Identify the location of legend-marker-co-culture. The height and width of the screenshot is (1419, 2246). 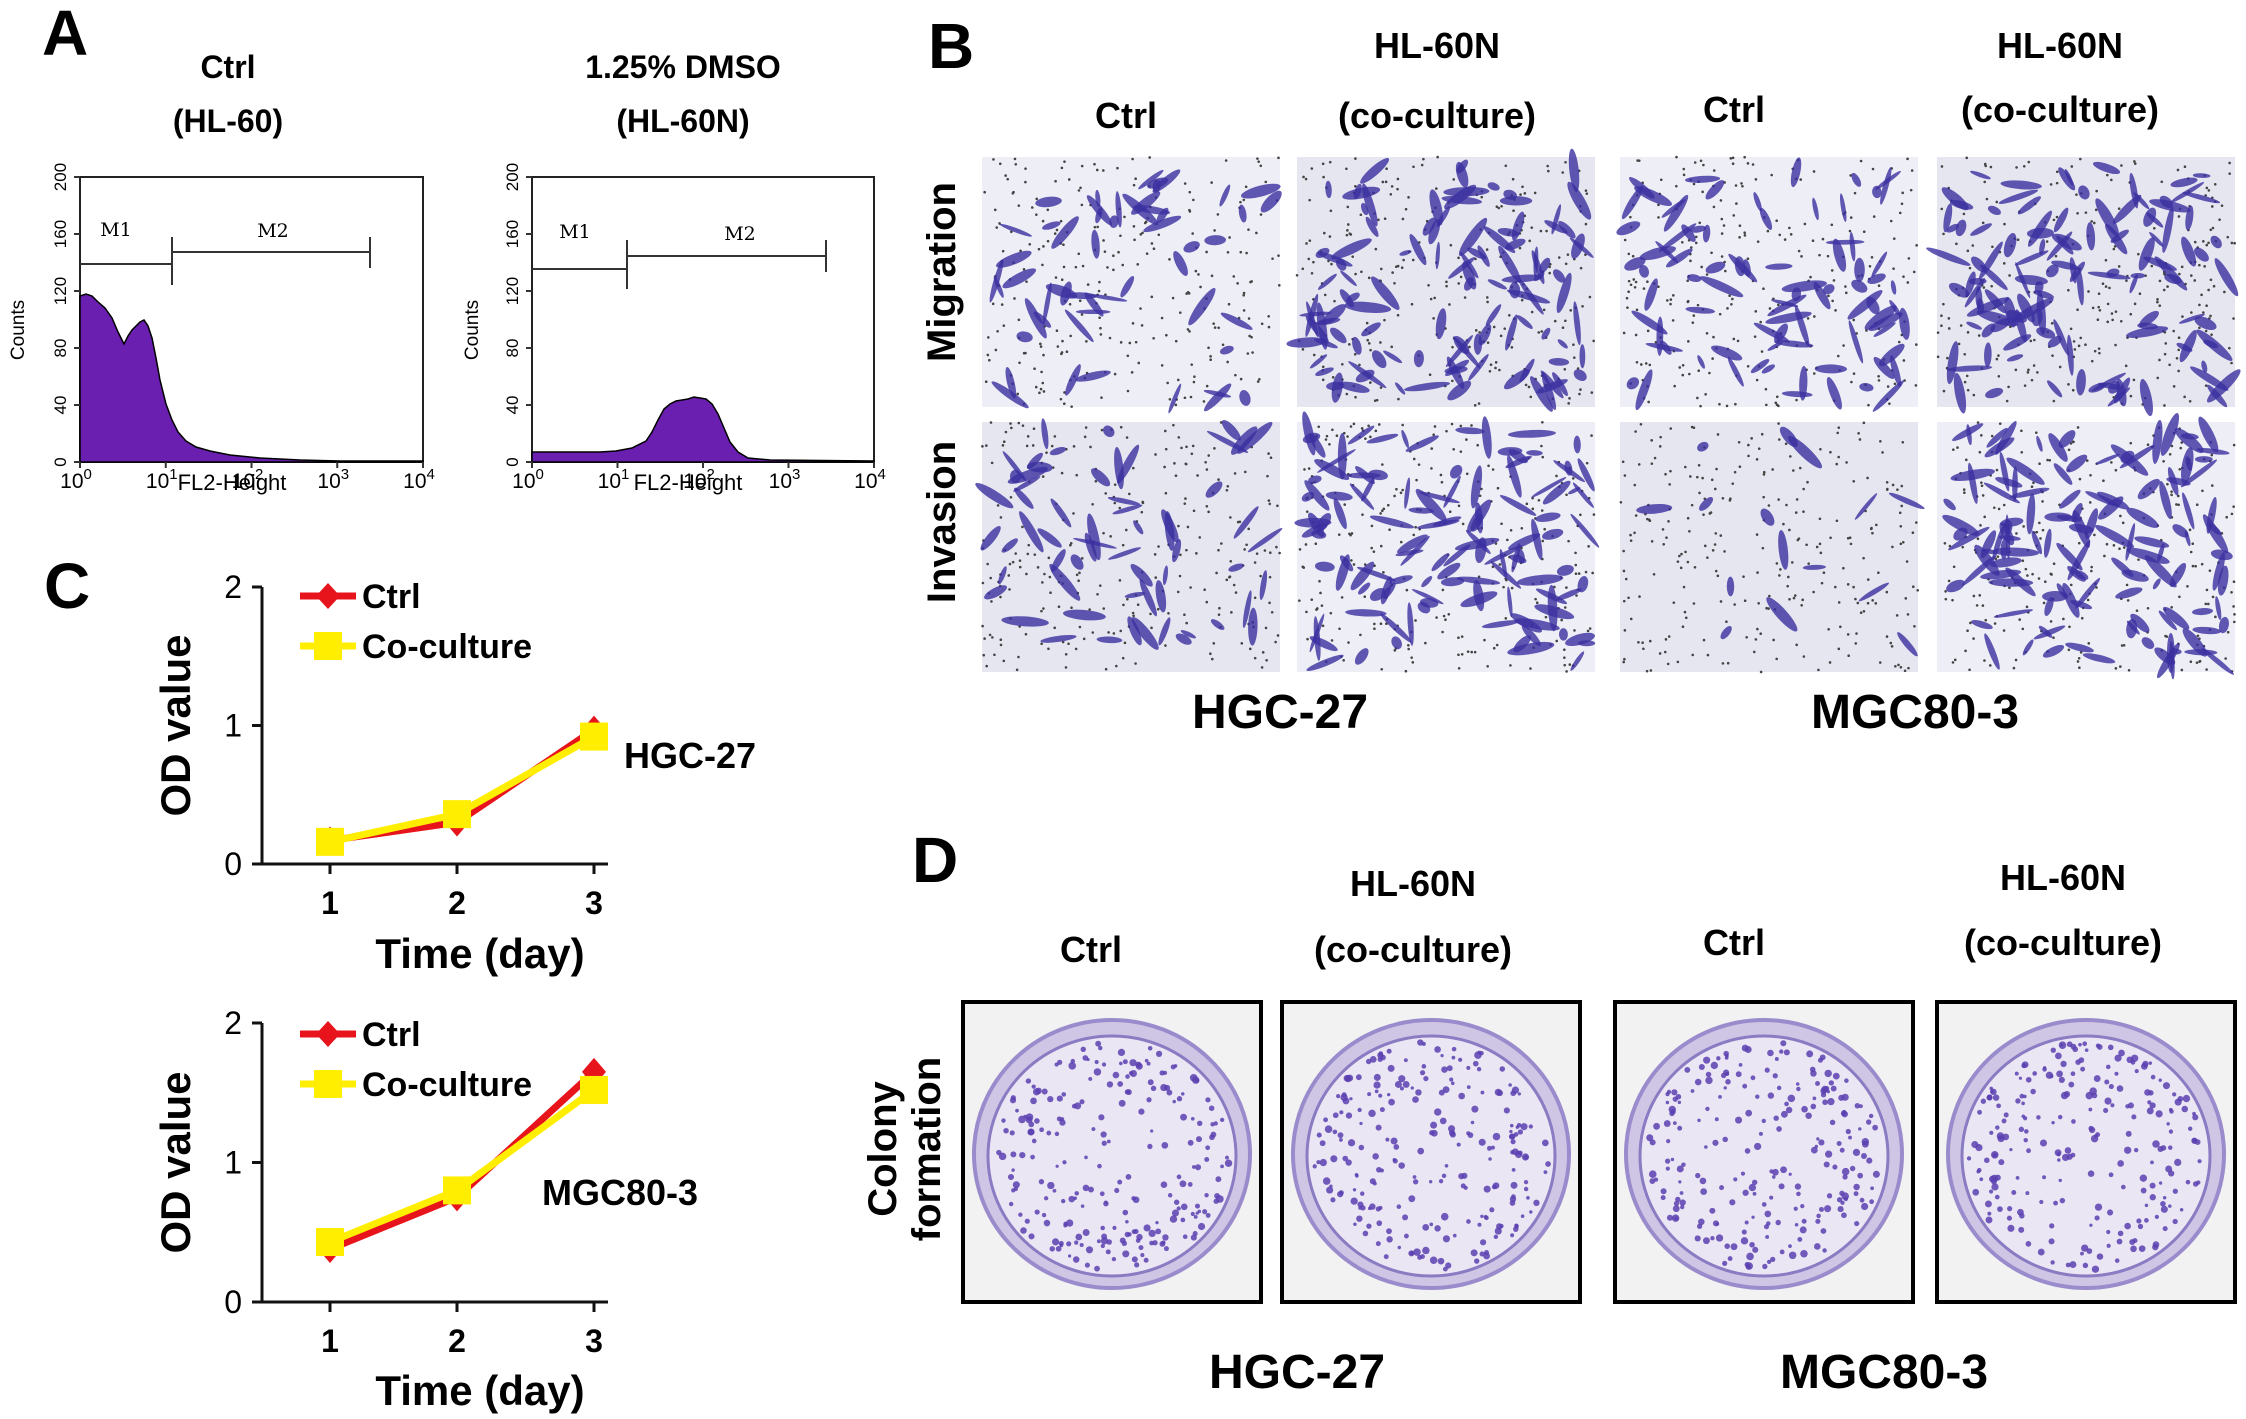
(328, 646).